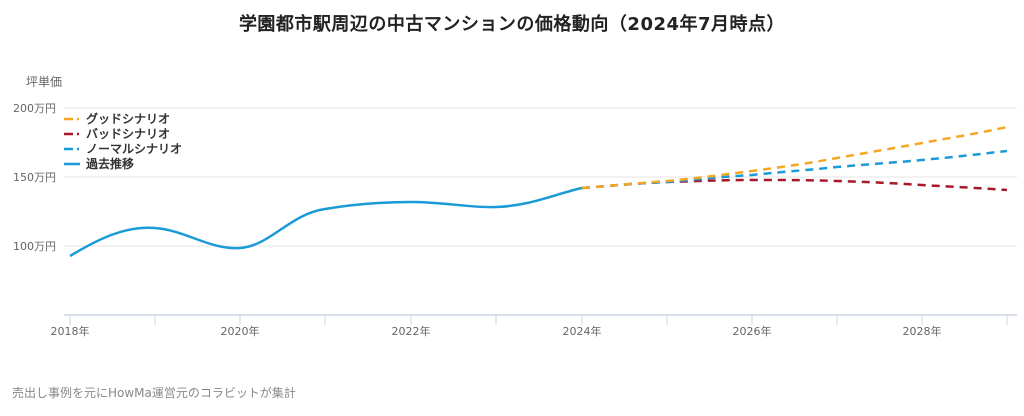 This screenshot has width=1024, height=416. What do you see at coordinates (794, 157) in the screenshot?
I see `series-good-scenario-line` at bounding box center [794, 157].